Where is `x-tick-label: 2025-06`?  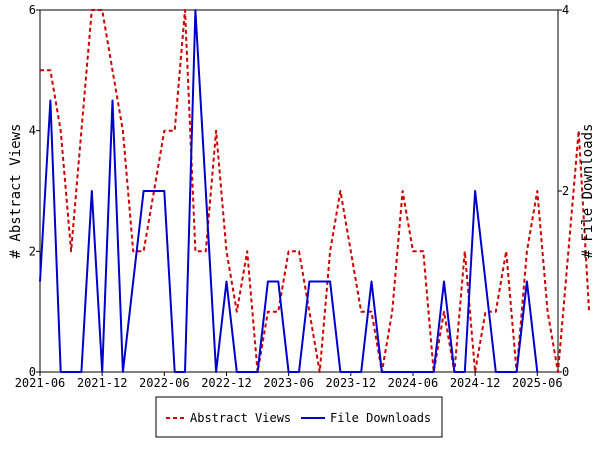 x-tick-label: 2025-06 is located at coordinates (537, 383).